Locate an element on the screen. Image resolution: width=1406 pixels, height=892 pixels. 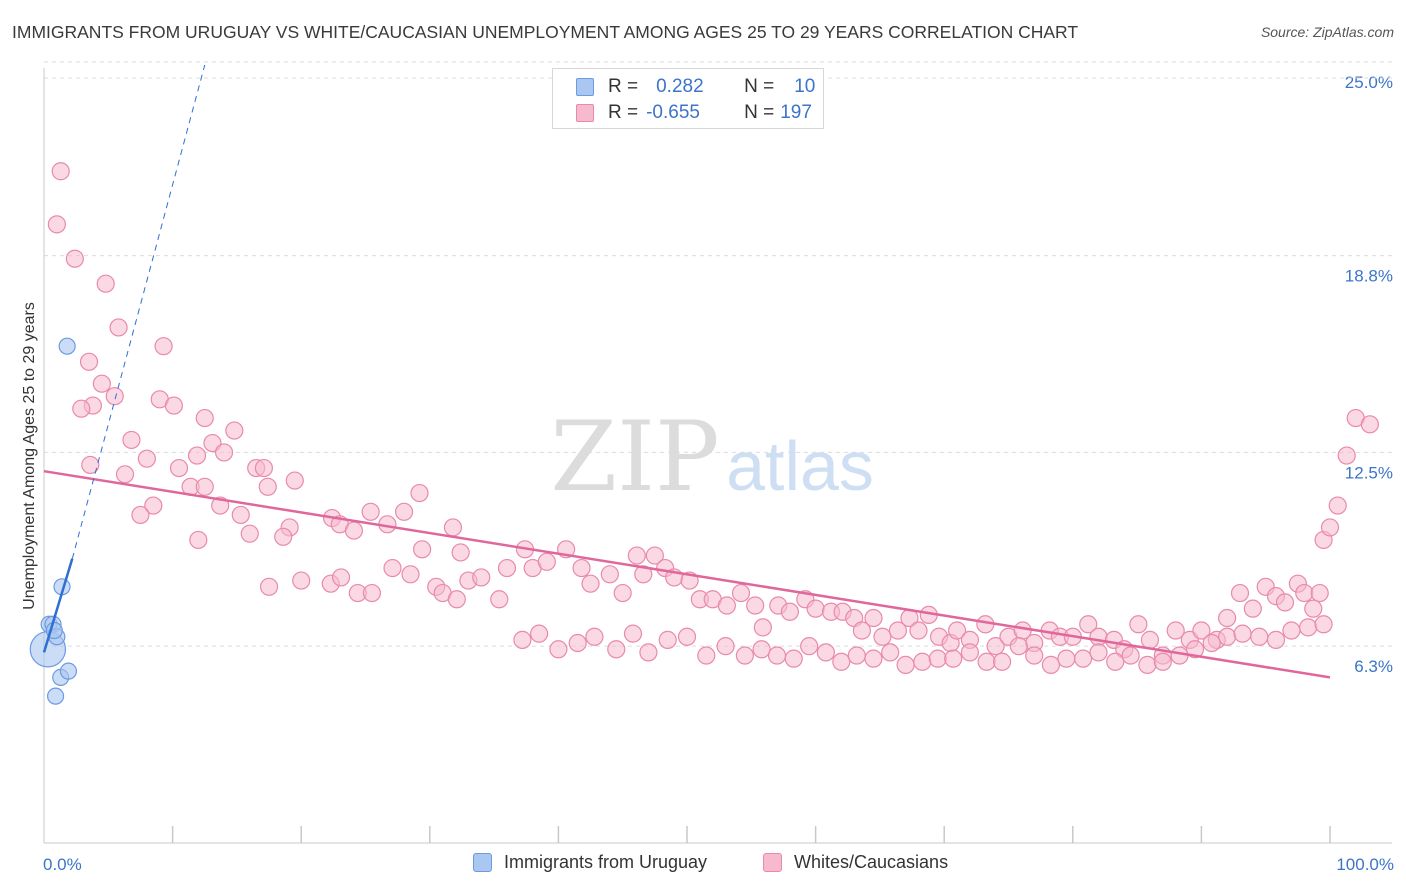
bottom-legend-swatch-blue is located at coordinates (482, 862).